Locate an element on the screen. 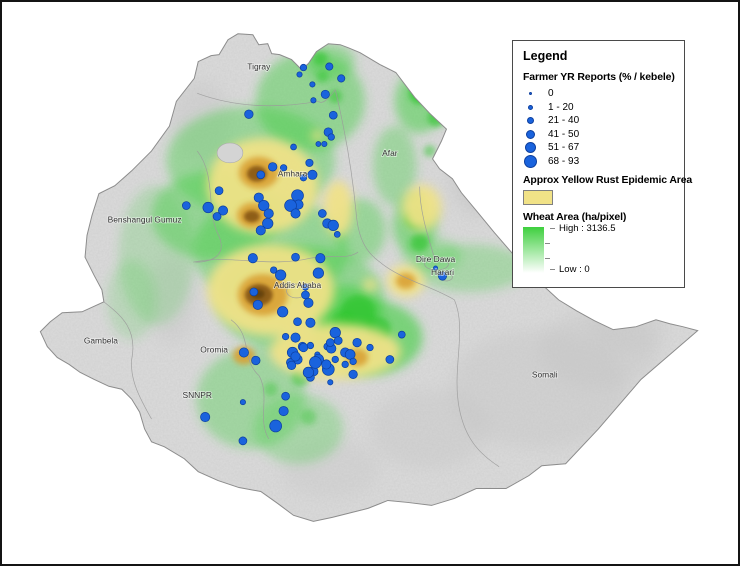 This screenshot has width=740, height=566. region-label-snnpr: SNNPR is located at coordinates (196, 395).